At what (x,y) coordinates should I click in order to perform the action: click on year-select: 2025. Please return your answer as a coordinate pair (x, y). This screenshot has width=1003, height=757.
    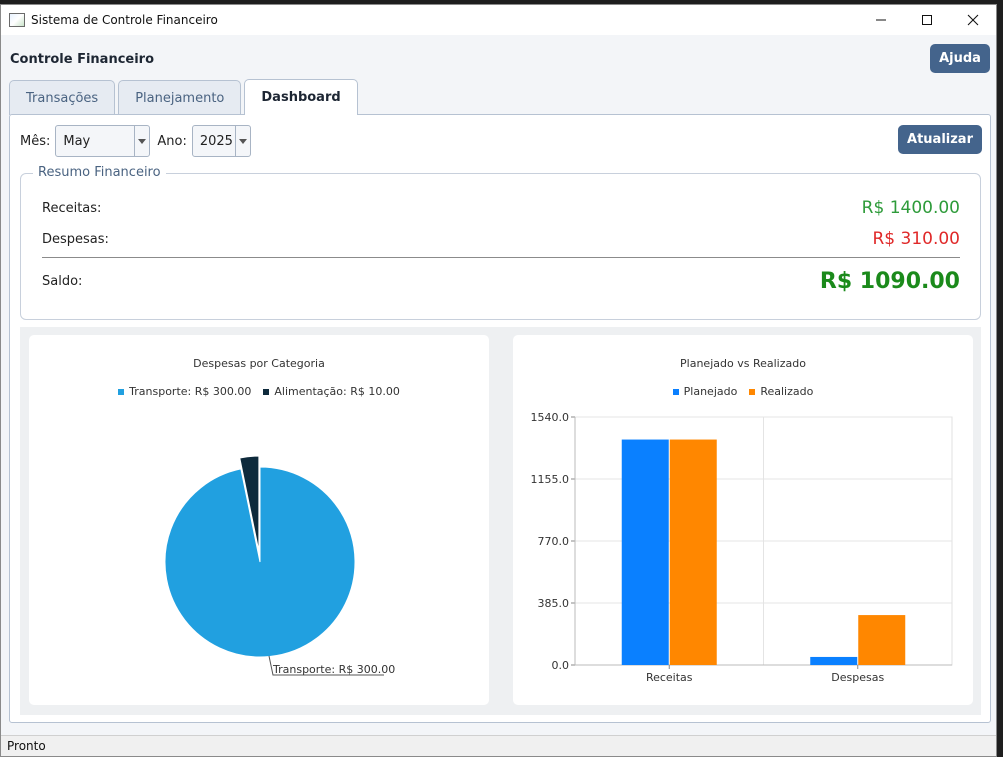
    Looking at the image, I should click on (221, 141).